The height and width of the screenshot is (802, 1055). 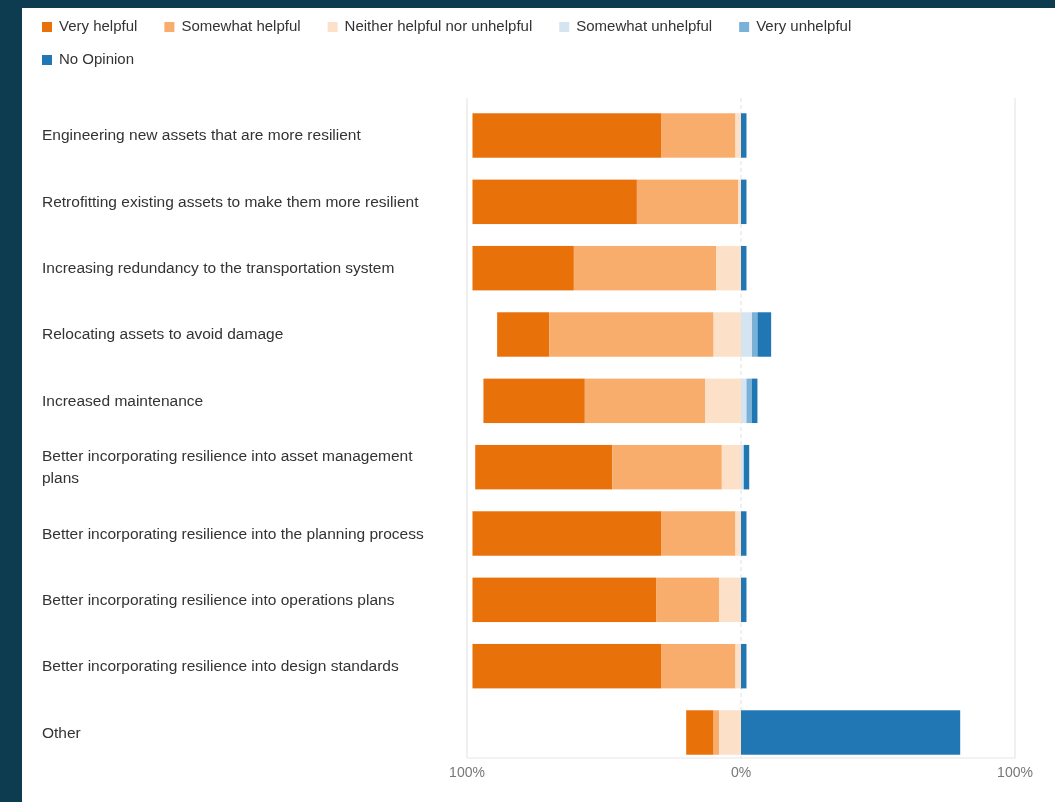 What do you see at coordinates (123, 400) in the screenshot?
I see `y-tick-label: Increased maintenance` at bounding box center [123, 400].